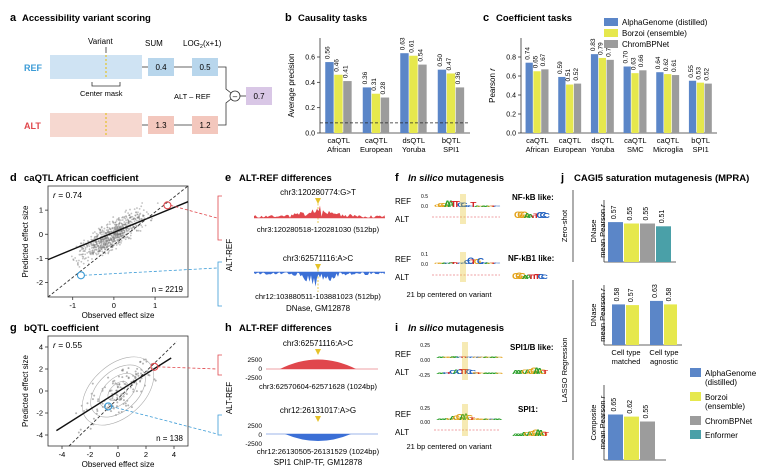  What do you see at coordinates (169, 438) in the screenshot?
I see `sample-size-label: n = 138` at bounding box center [169, 438].